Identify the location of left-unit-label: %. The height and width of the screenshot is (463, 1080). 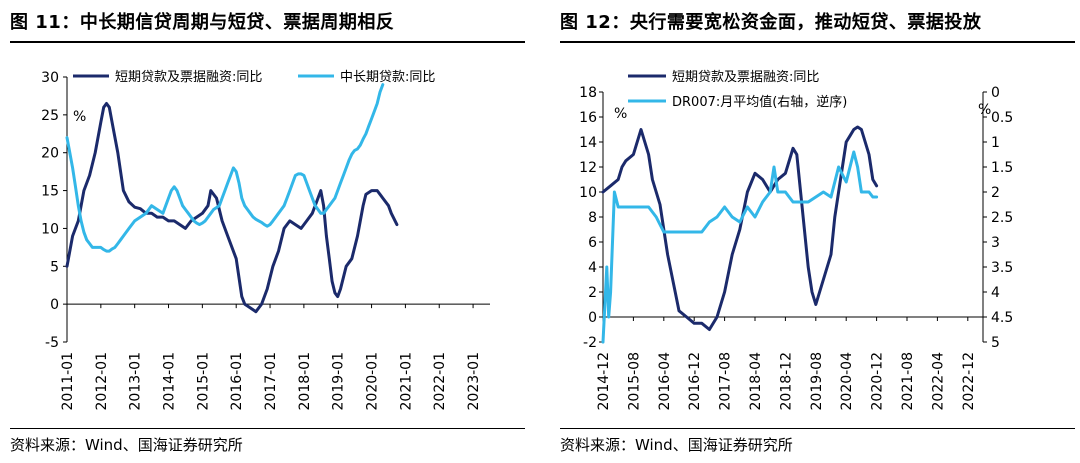
(79, 117).